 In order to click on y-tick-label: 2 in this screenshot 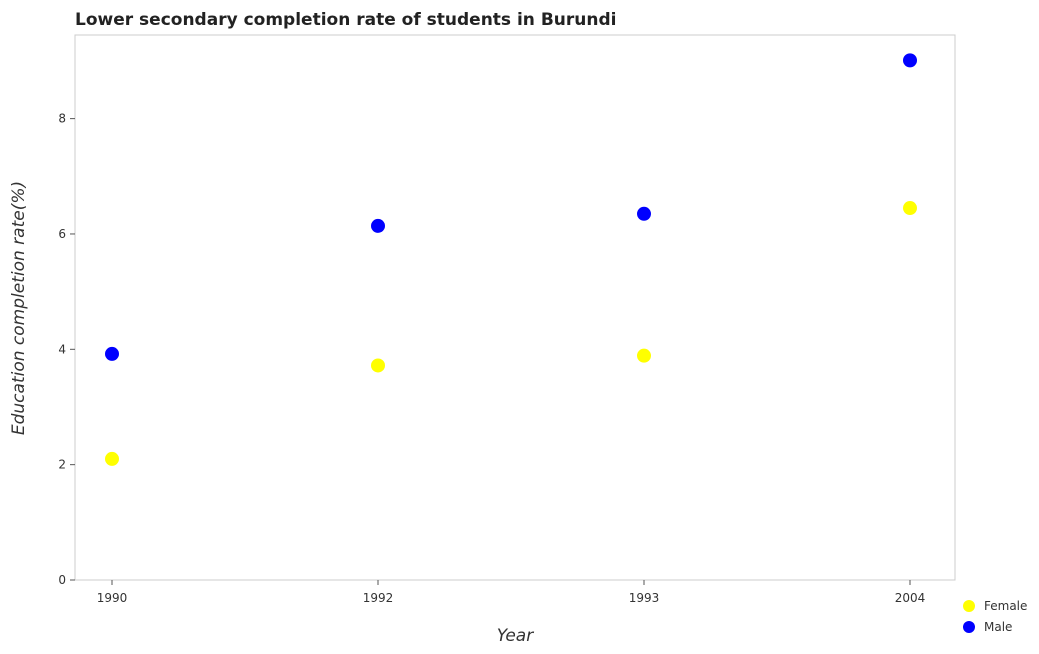, I will do `click(62, 465)`.